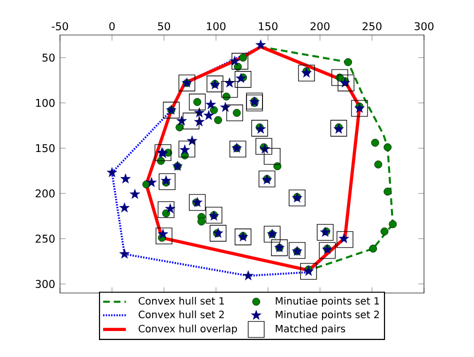  What do you see at coordinates (112, 26) in the screenshot?
I see `x-tick-label: 0` at bounding box center [112, 26].